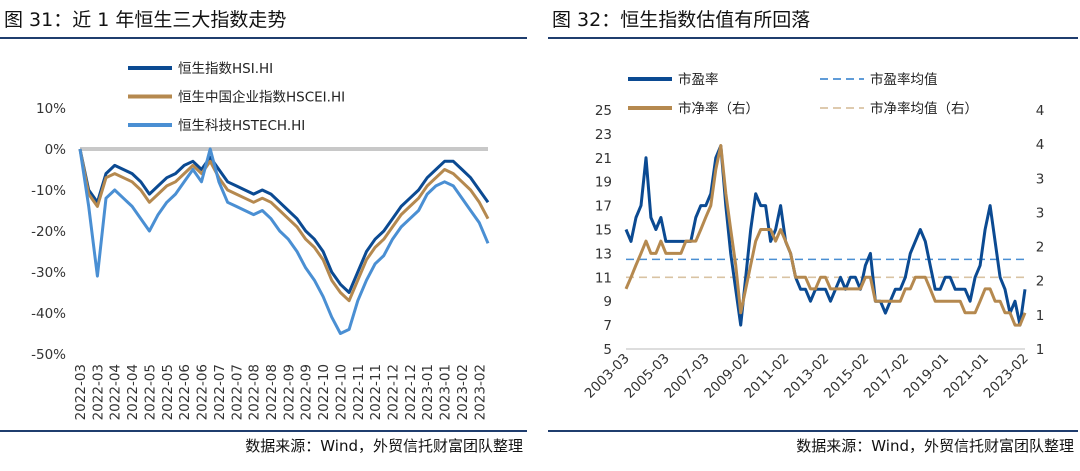 Image resolution: width=1080 pixels, height=471 pixels. Describe the element at coordinates (145, 20) in the screenshot. I see `chart-title: 图 31：近 1 年恒生三大指数走势` at that location.